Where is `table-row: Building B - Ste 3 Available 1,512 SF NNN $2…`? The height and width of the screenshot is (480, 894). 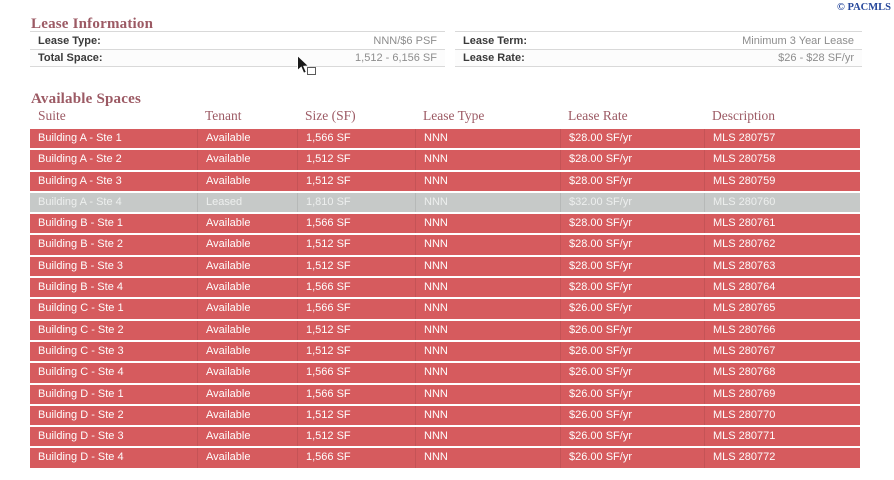 table-row: Building B - Ste 3 Available 1,512 SF NNN $2… is located at coordinates (445, 266).